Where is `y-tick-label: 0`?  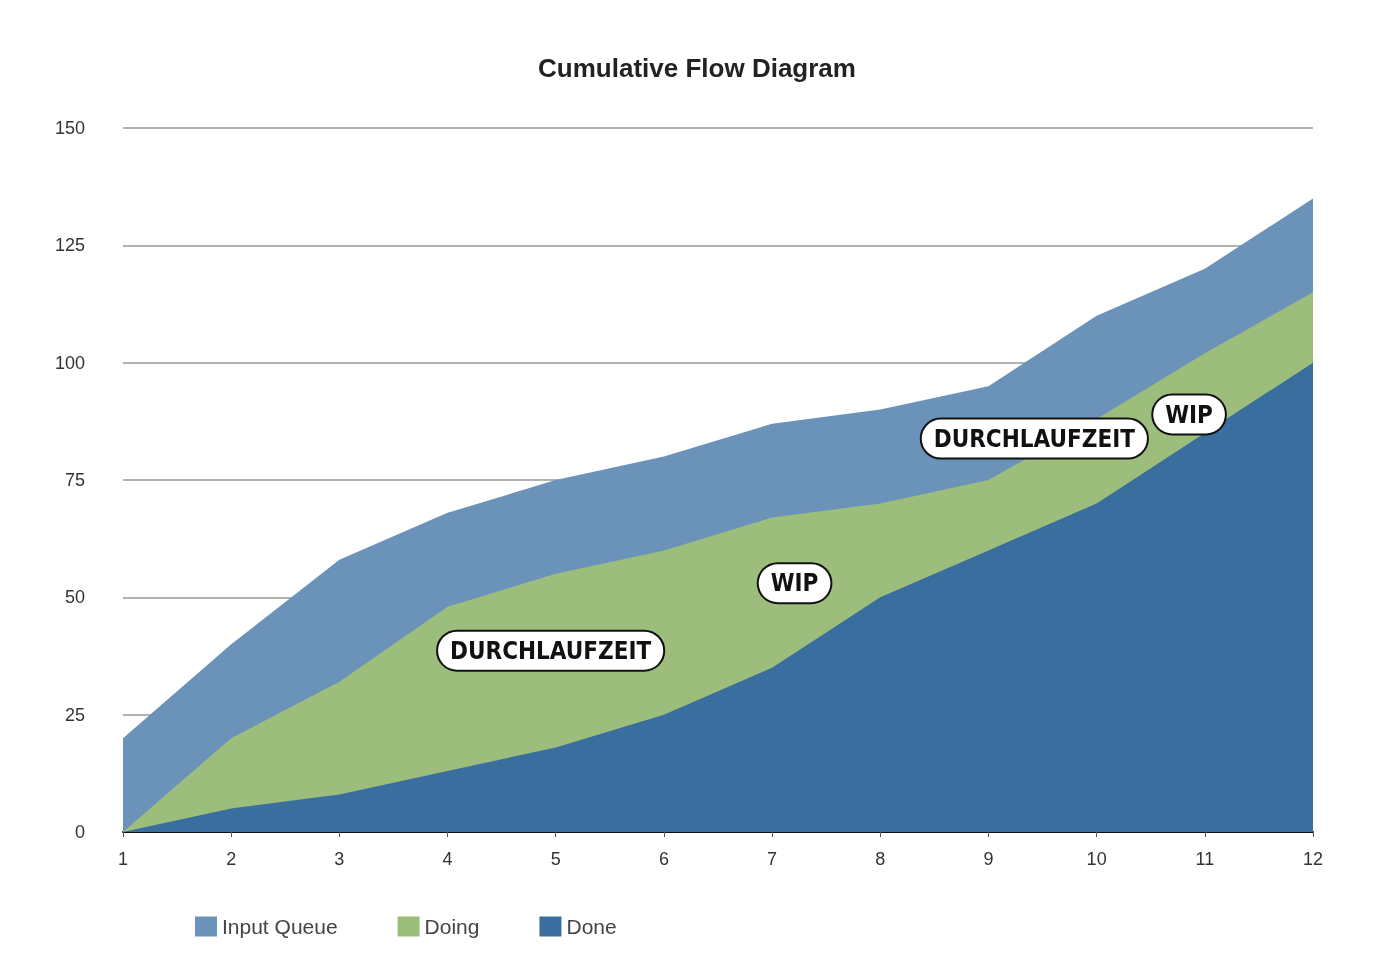
y-tick-label: 0 is located at coordinates (79, 832).